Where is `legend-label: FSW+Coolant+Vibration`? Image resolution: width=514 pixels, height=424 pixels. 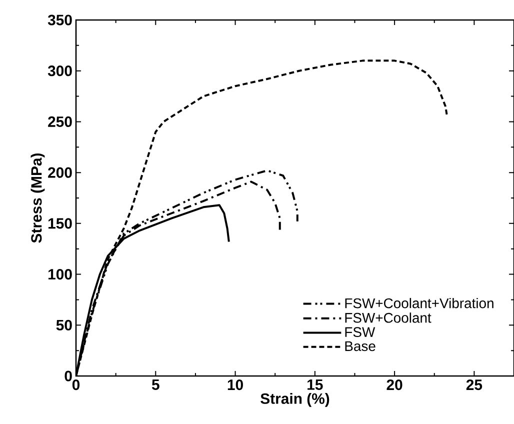
legend-label: FSW+Coolant+Vibration is located at coordinates (419, 303).